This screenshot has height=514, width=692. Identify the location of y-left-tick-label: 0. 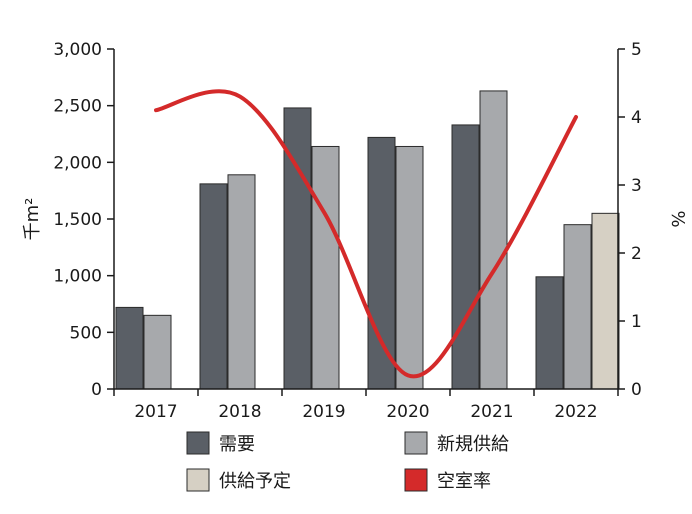
(96, 390).